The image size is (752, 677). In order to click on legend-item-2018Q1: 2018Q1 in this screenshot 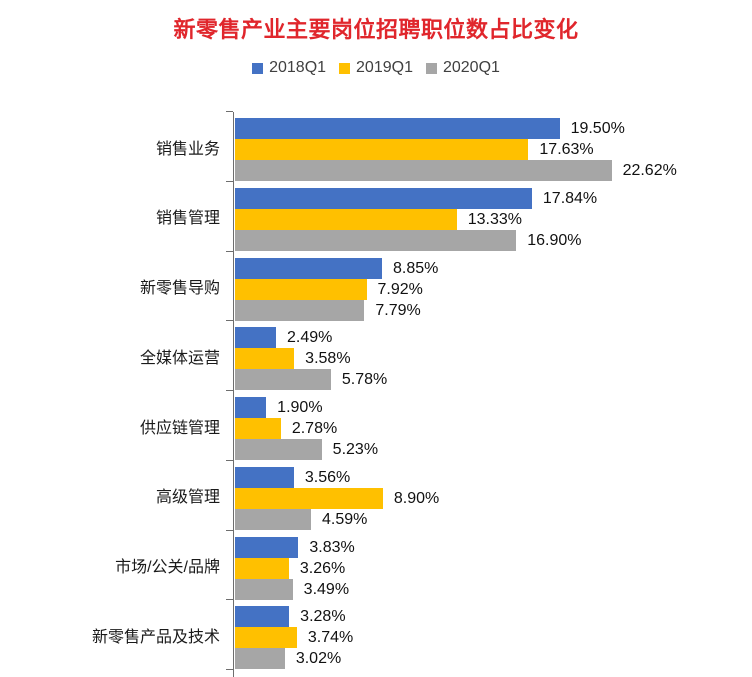, I will do `click(289, 68)`.